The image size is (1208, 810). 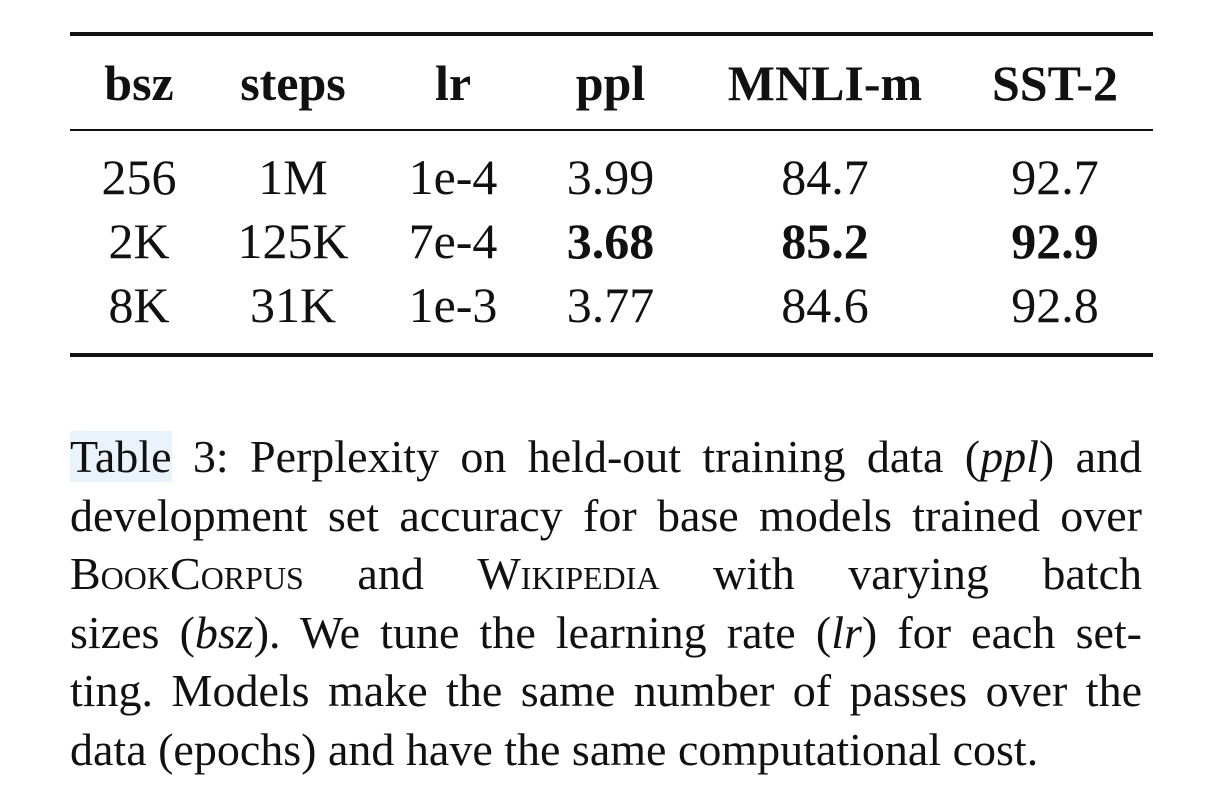 I want to click on results-table: bsz steps lr ppl MNLI-m SST-2, so click(x=611, y=82).